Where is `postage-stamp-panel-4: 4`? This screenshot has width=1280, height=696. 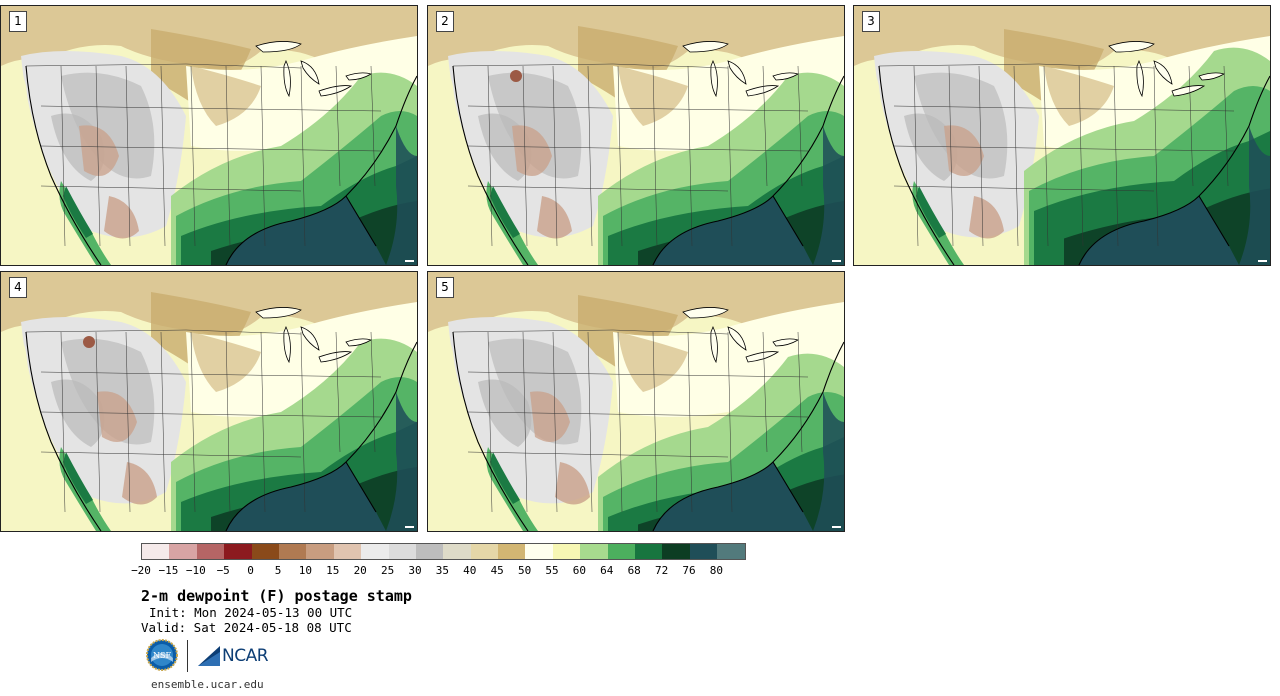
postage-stamp-panel-4: 4 is located at coordinates (209, 401).